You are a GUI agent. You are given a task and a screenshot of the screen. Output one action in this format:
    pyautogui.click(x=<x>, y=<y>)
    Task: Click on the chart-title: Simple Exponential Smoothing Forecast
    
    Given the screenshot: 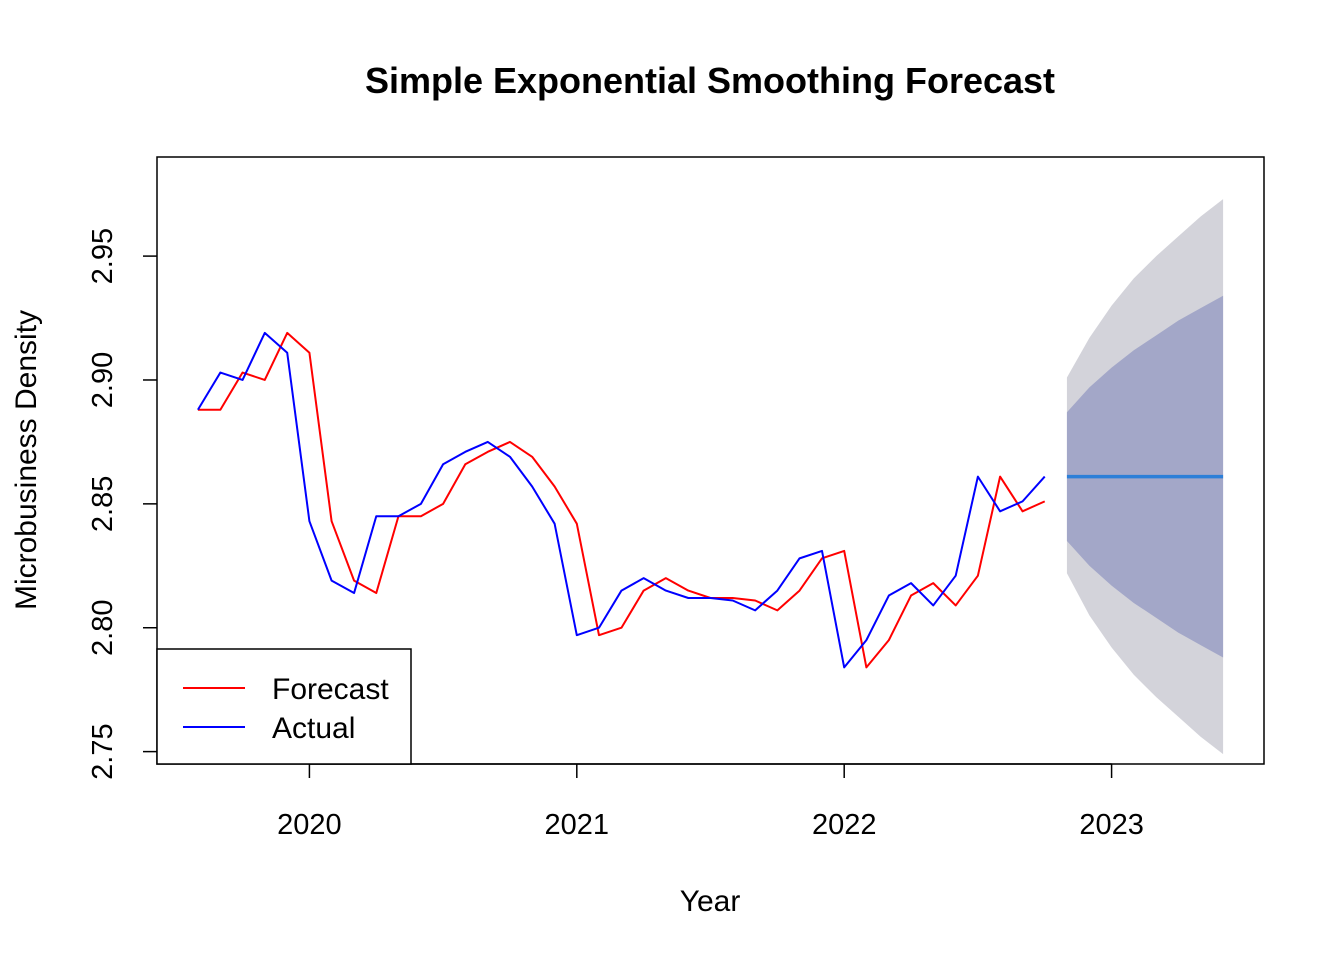 What is the action you would take?
    pyautogui.click(x=710, y=80)
    